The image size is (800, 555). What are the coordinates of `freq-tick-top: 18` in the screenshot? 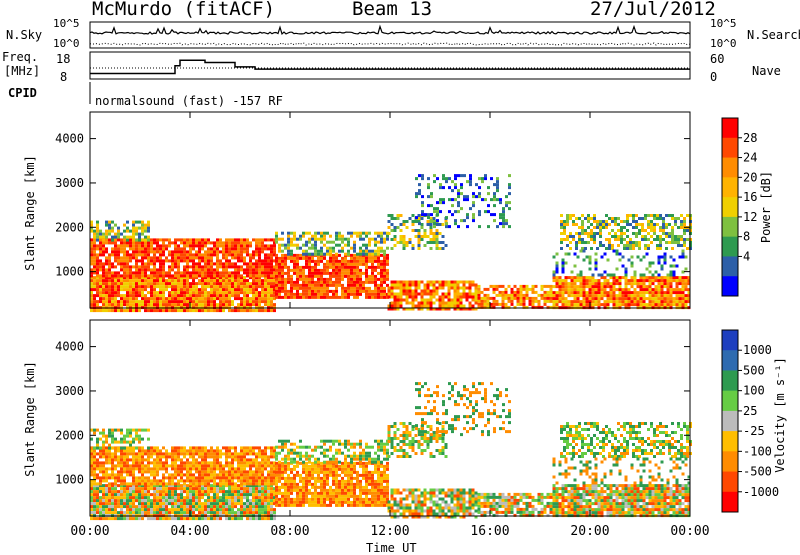 It's located at (63, 59).